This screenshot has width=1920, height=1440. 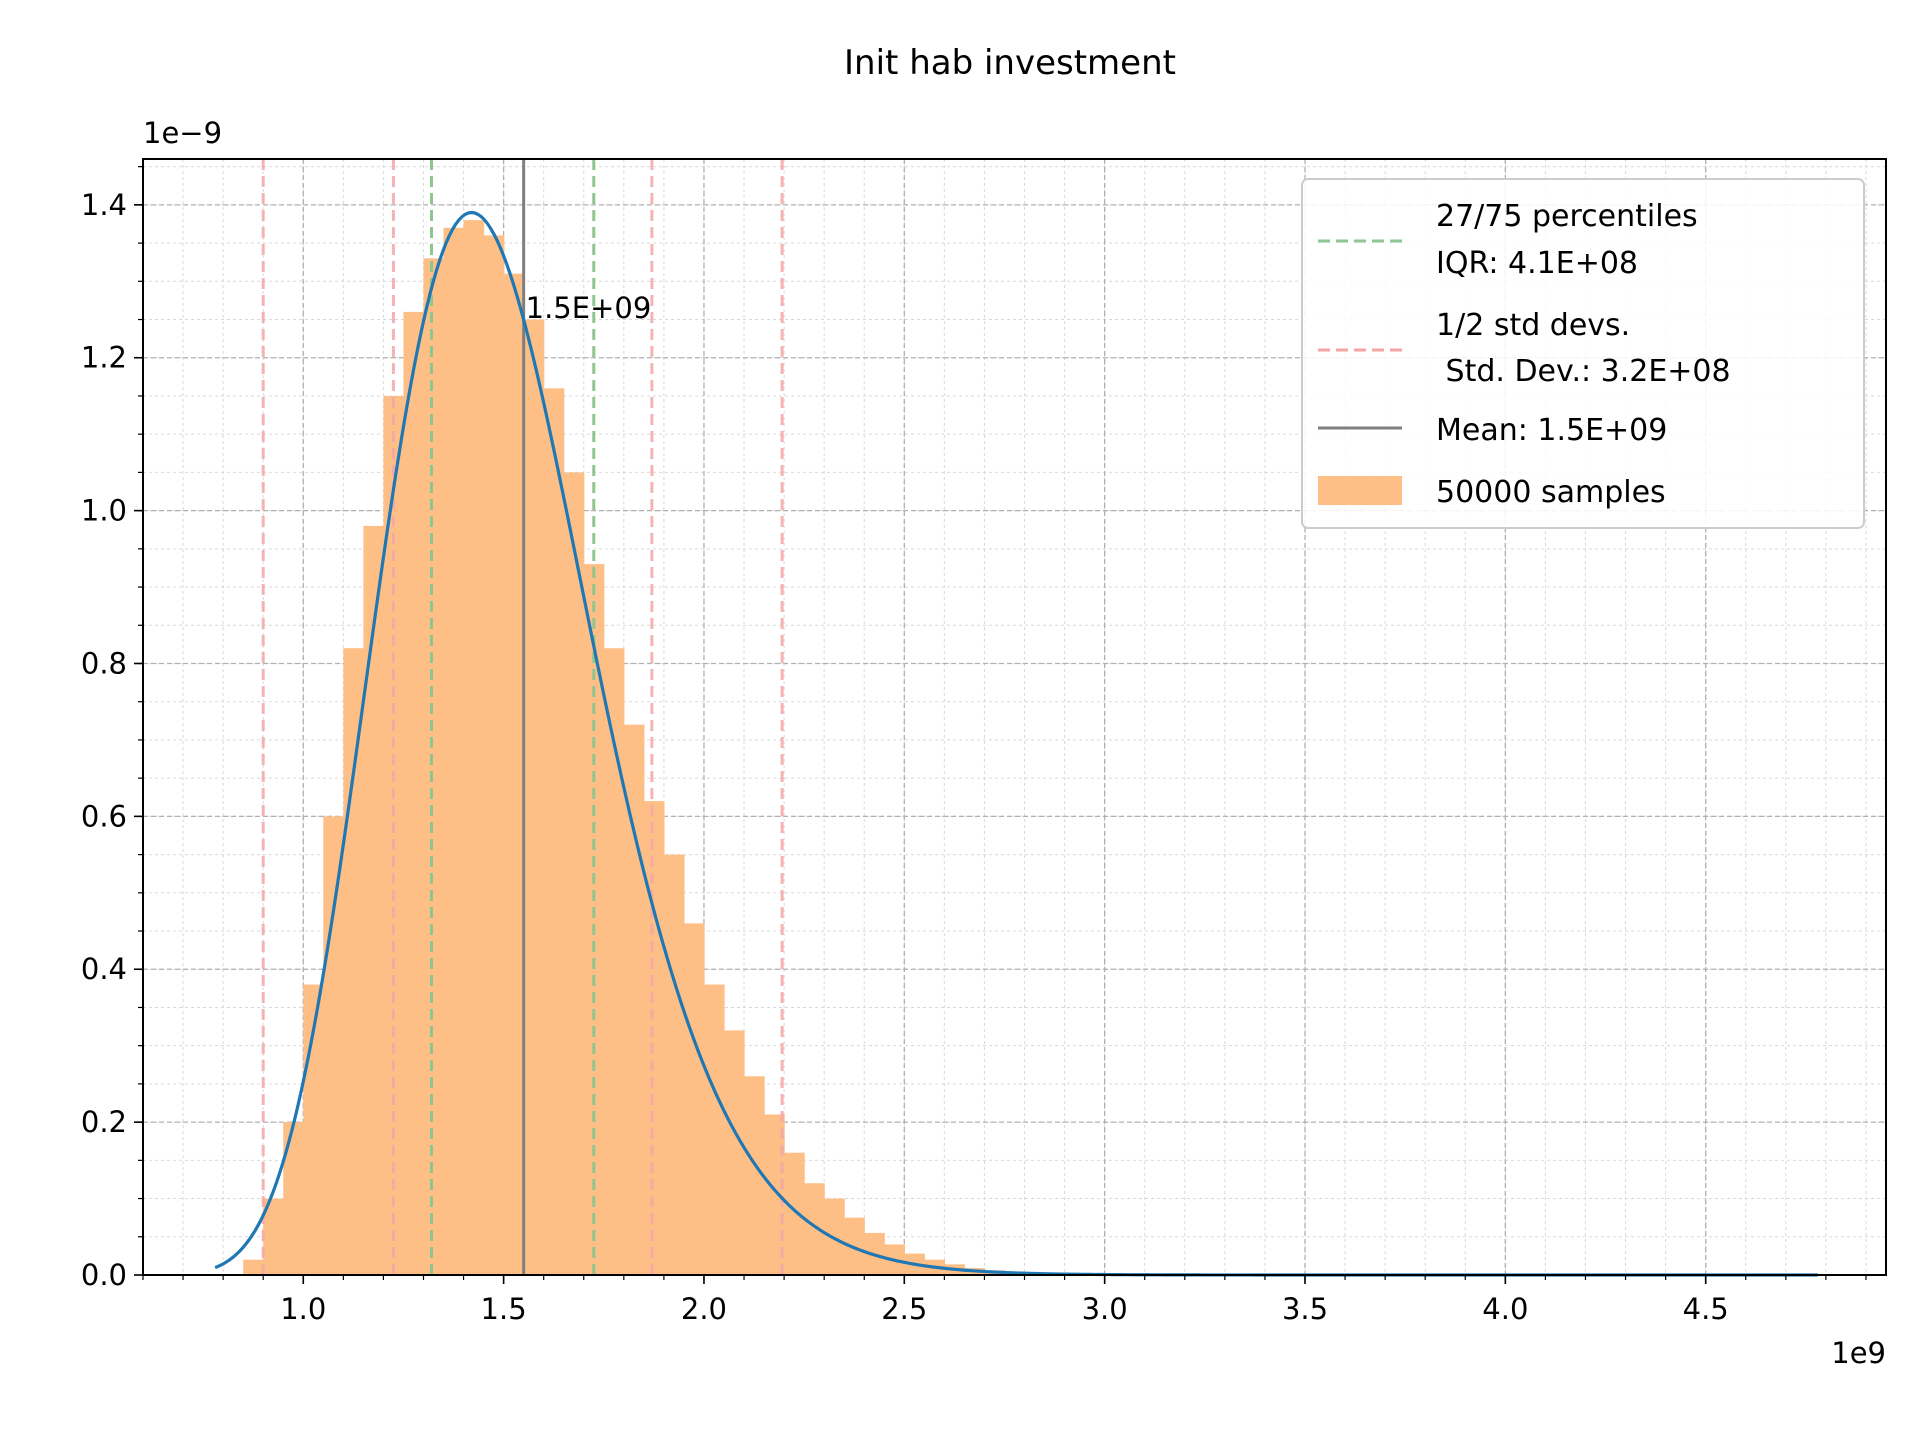 I want to click on legend-entry-samples: 50000 samples, so click(x=1492, y=492).